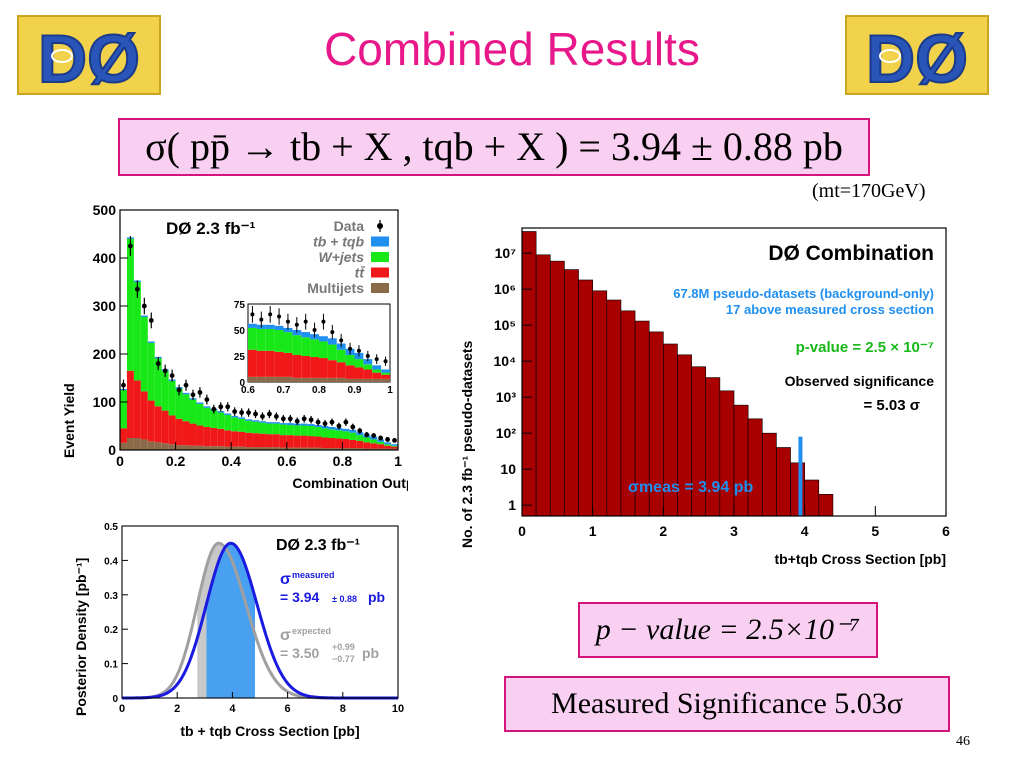 This screenshot has height=768, width=1024. Describe the element at coordinates (398, 709) in the screenshot. I see `x-tick-label: 10` at that location.